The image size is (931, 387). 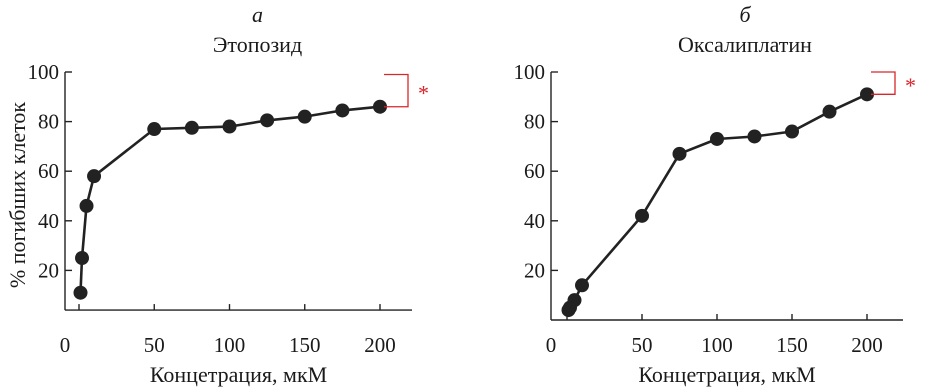 I want to click on panel-title: Оксалиплатин, so click(x=745, y=44).